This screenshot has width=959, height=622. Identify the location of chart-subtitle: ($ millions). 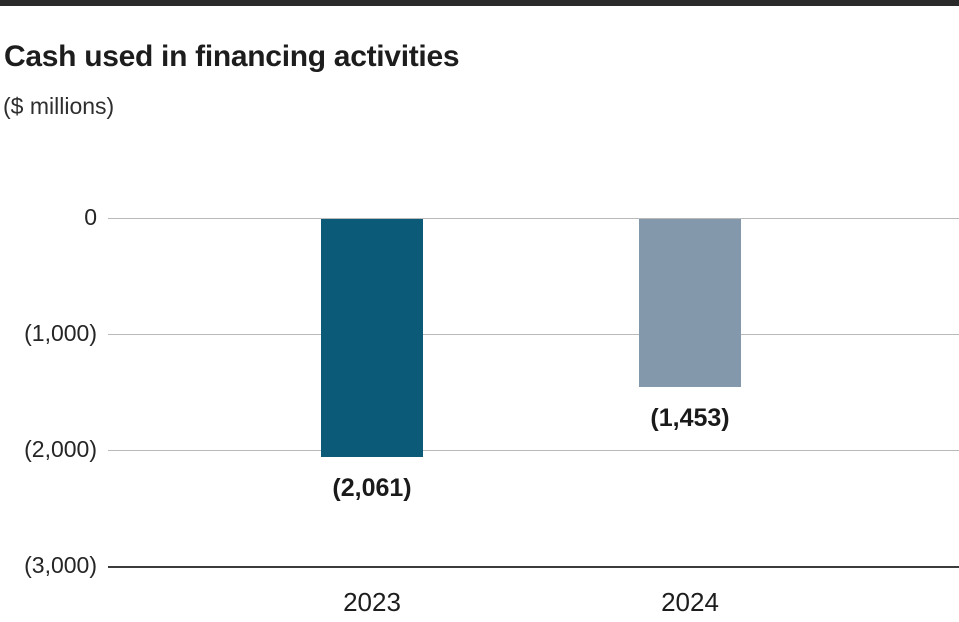
(59, 106).